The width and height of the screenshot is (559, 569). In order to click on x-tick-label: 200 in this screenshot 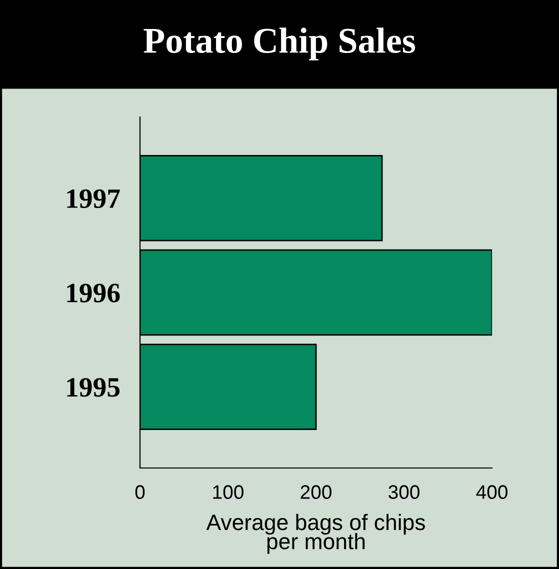, I will do `click(316, 492)`.